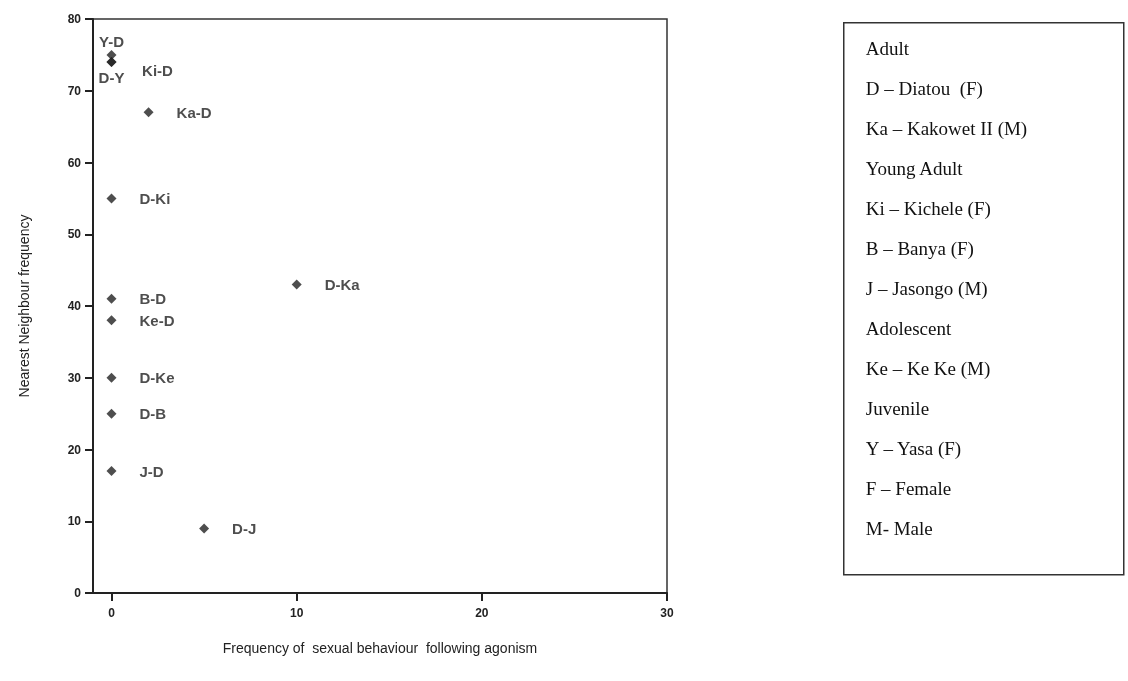 This screenshot has height=681, width=1128. What do you see at coordinates (74, 90) in the screenshot?
I see `y-tick-label: 70` at bounding box center [74, 90].